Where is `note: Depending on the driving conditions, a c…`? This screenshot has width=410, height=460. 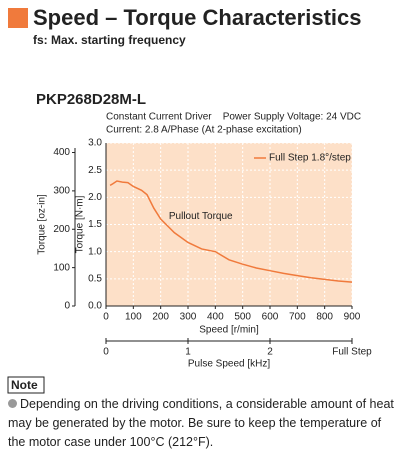 note: Depending on the driving conditions, a c… is located at coordinates (204, 423).